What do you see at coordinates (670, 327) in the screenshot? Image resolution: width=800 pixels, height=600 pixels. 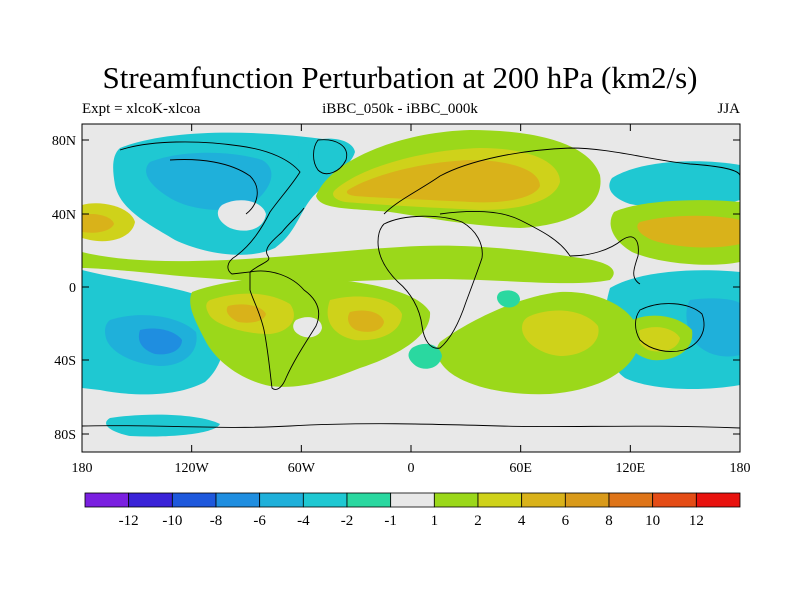 I see `coast-australia` at bounding box center [670, 327].